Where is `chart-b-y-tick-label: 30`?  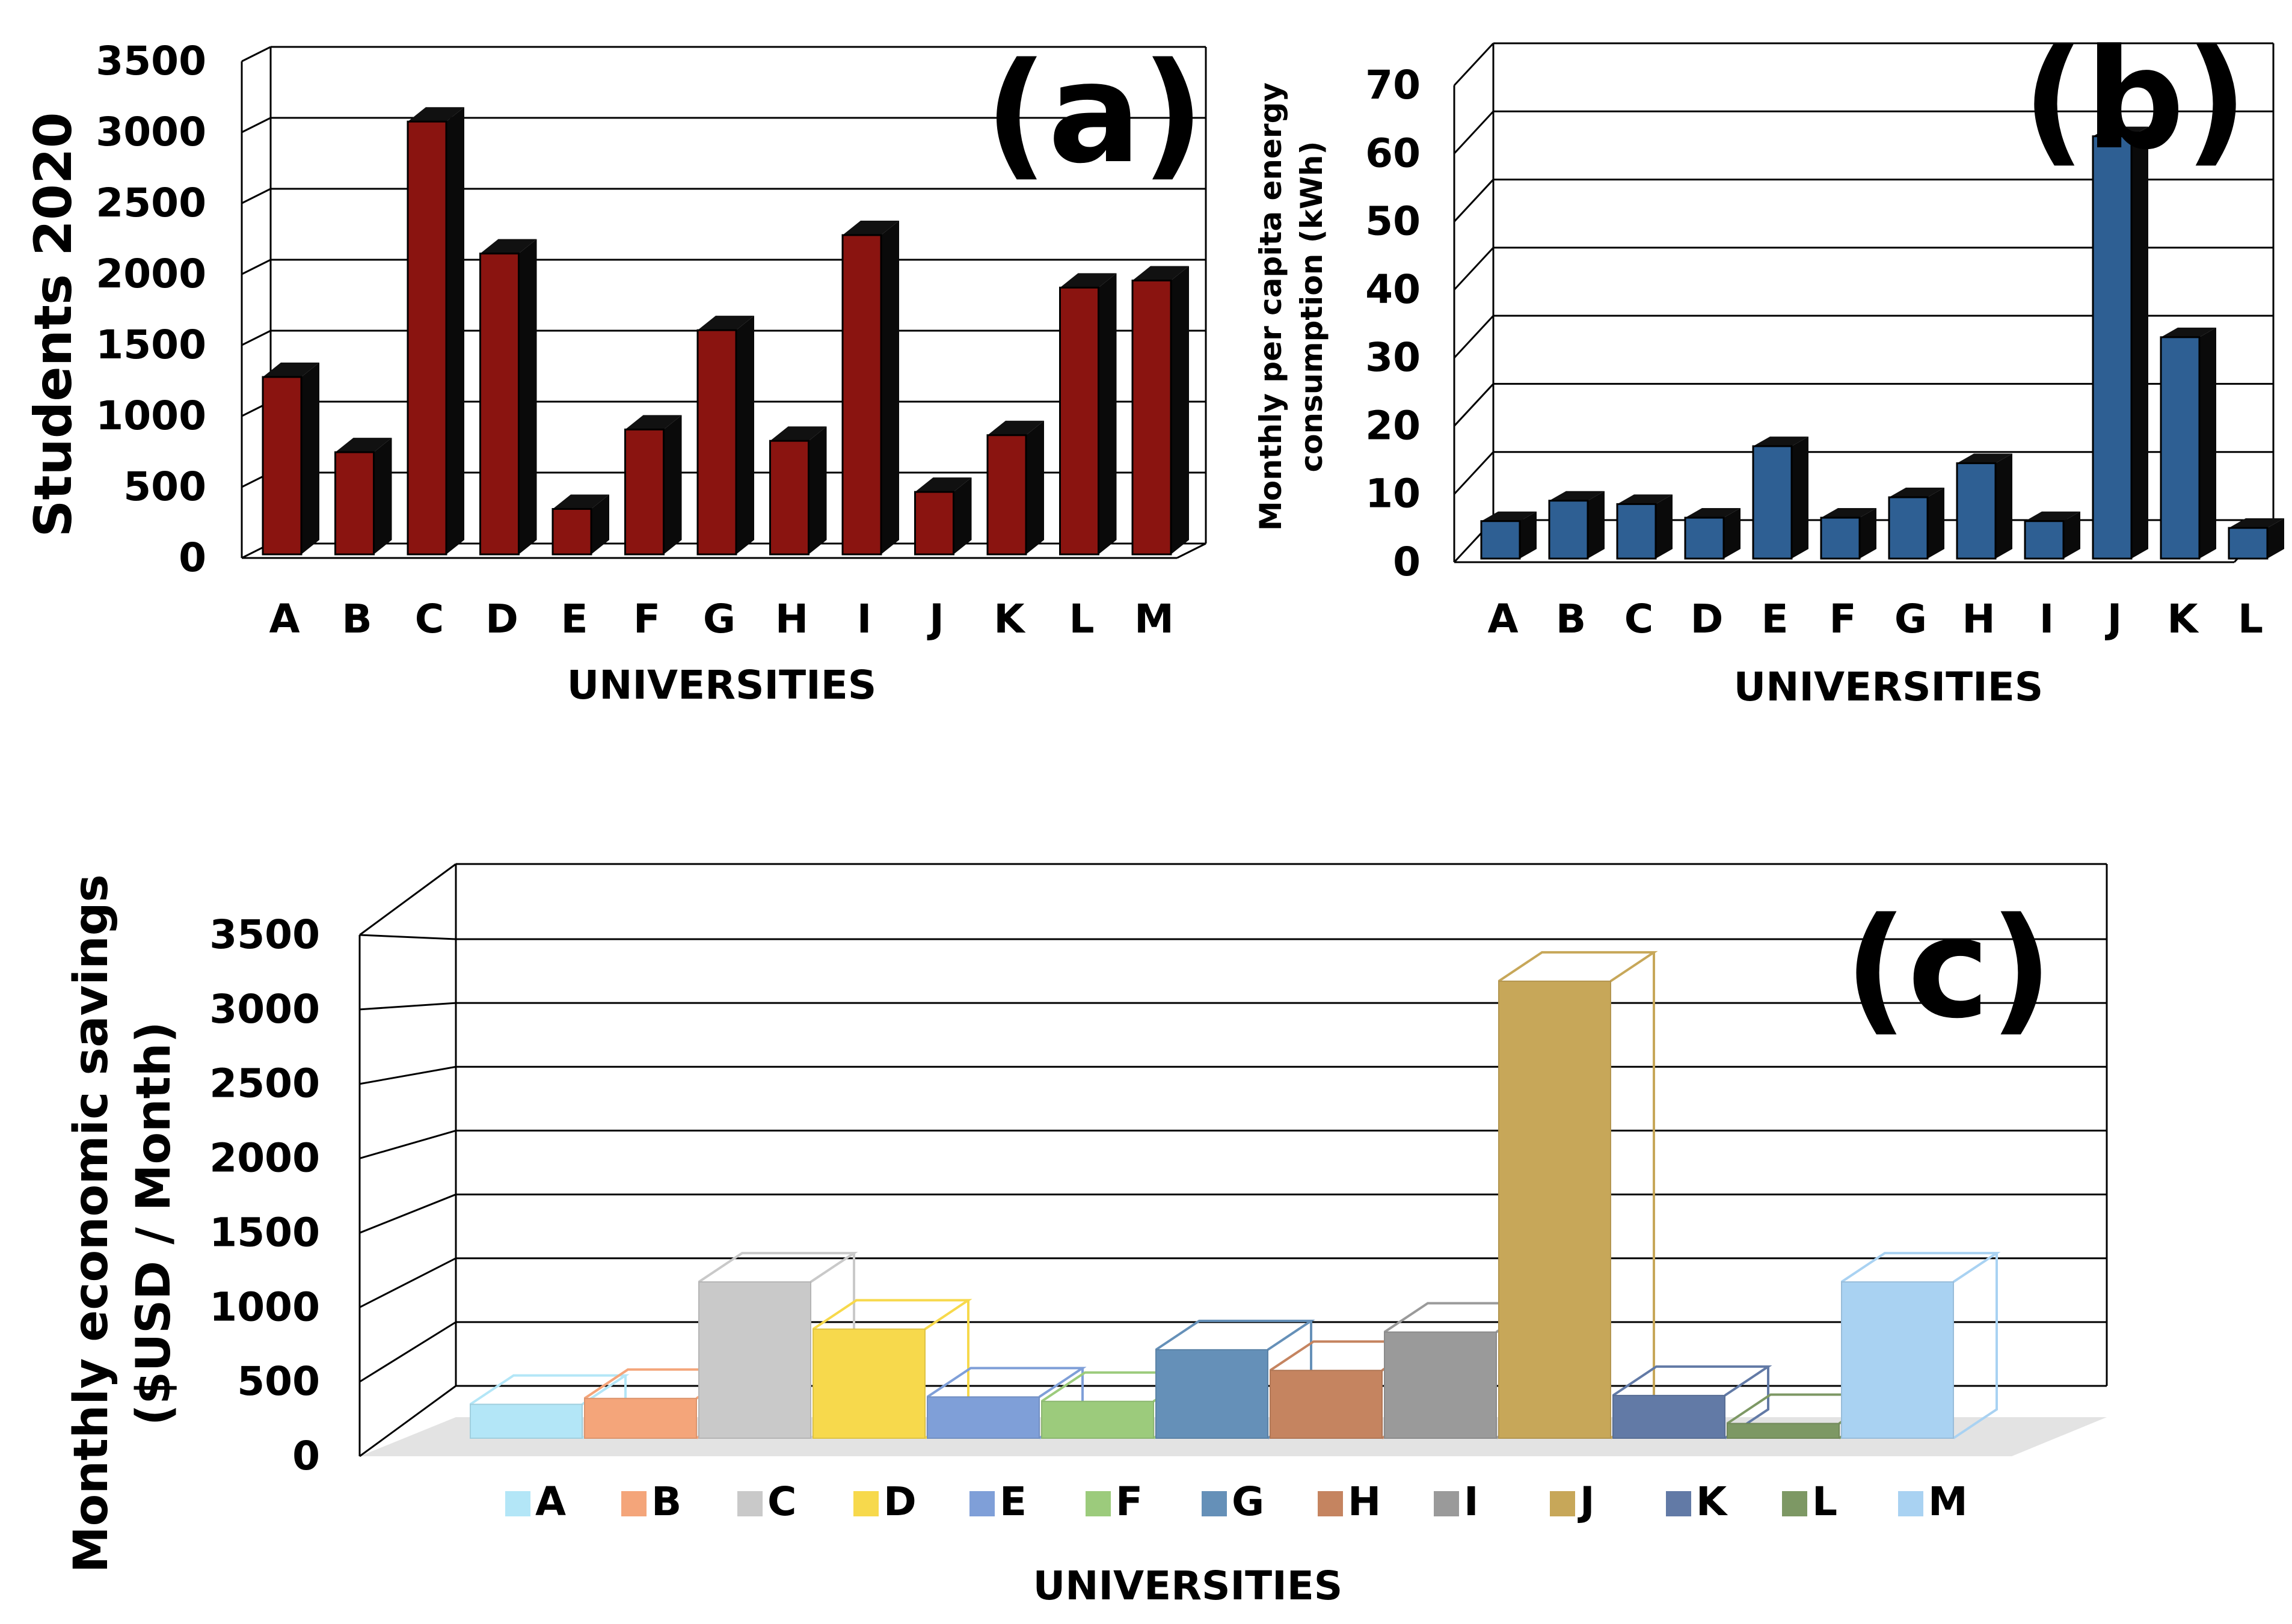 chart-b-y-tick-label: 30 is located at coordinates (1393, 357).